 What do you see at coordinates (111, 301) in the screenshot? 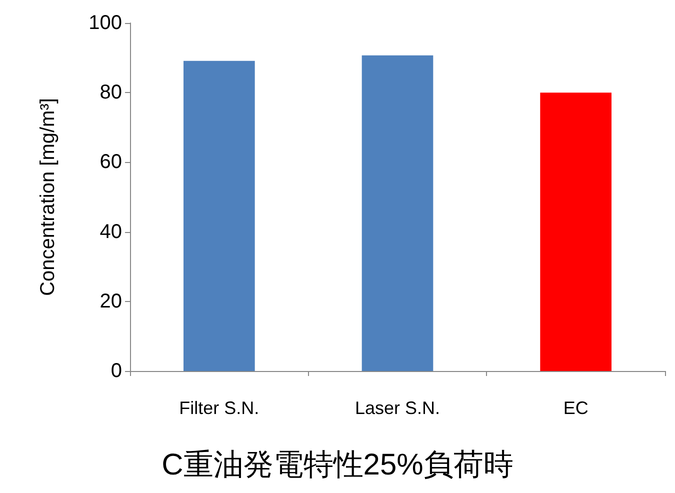
I see `y-tick-label: 20` at bounding box center [111, 301].